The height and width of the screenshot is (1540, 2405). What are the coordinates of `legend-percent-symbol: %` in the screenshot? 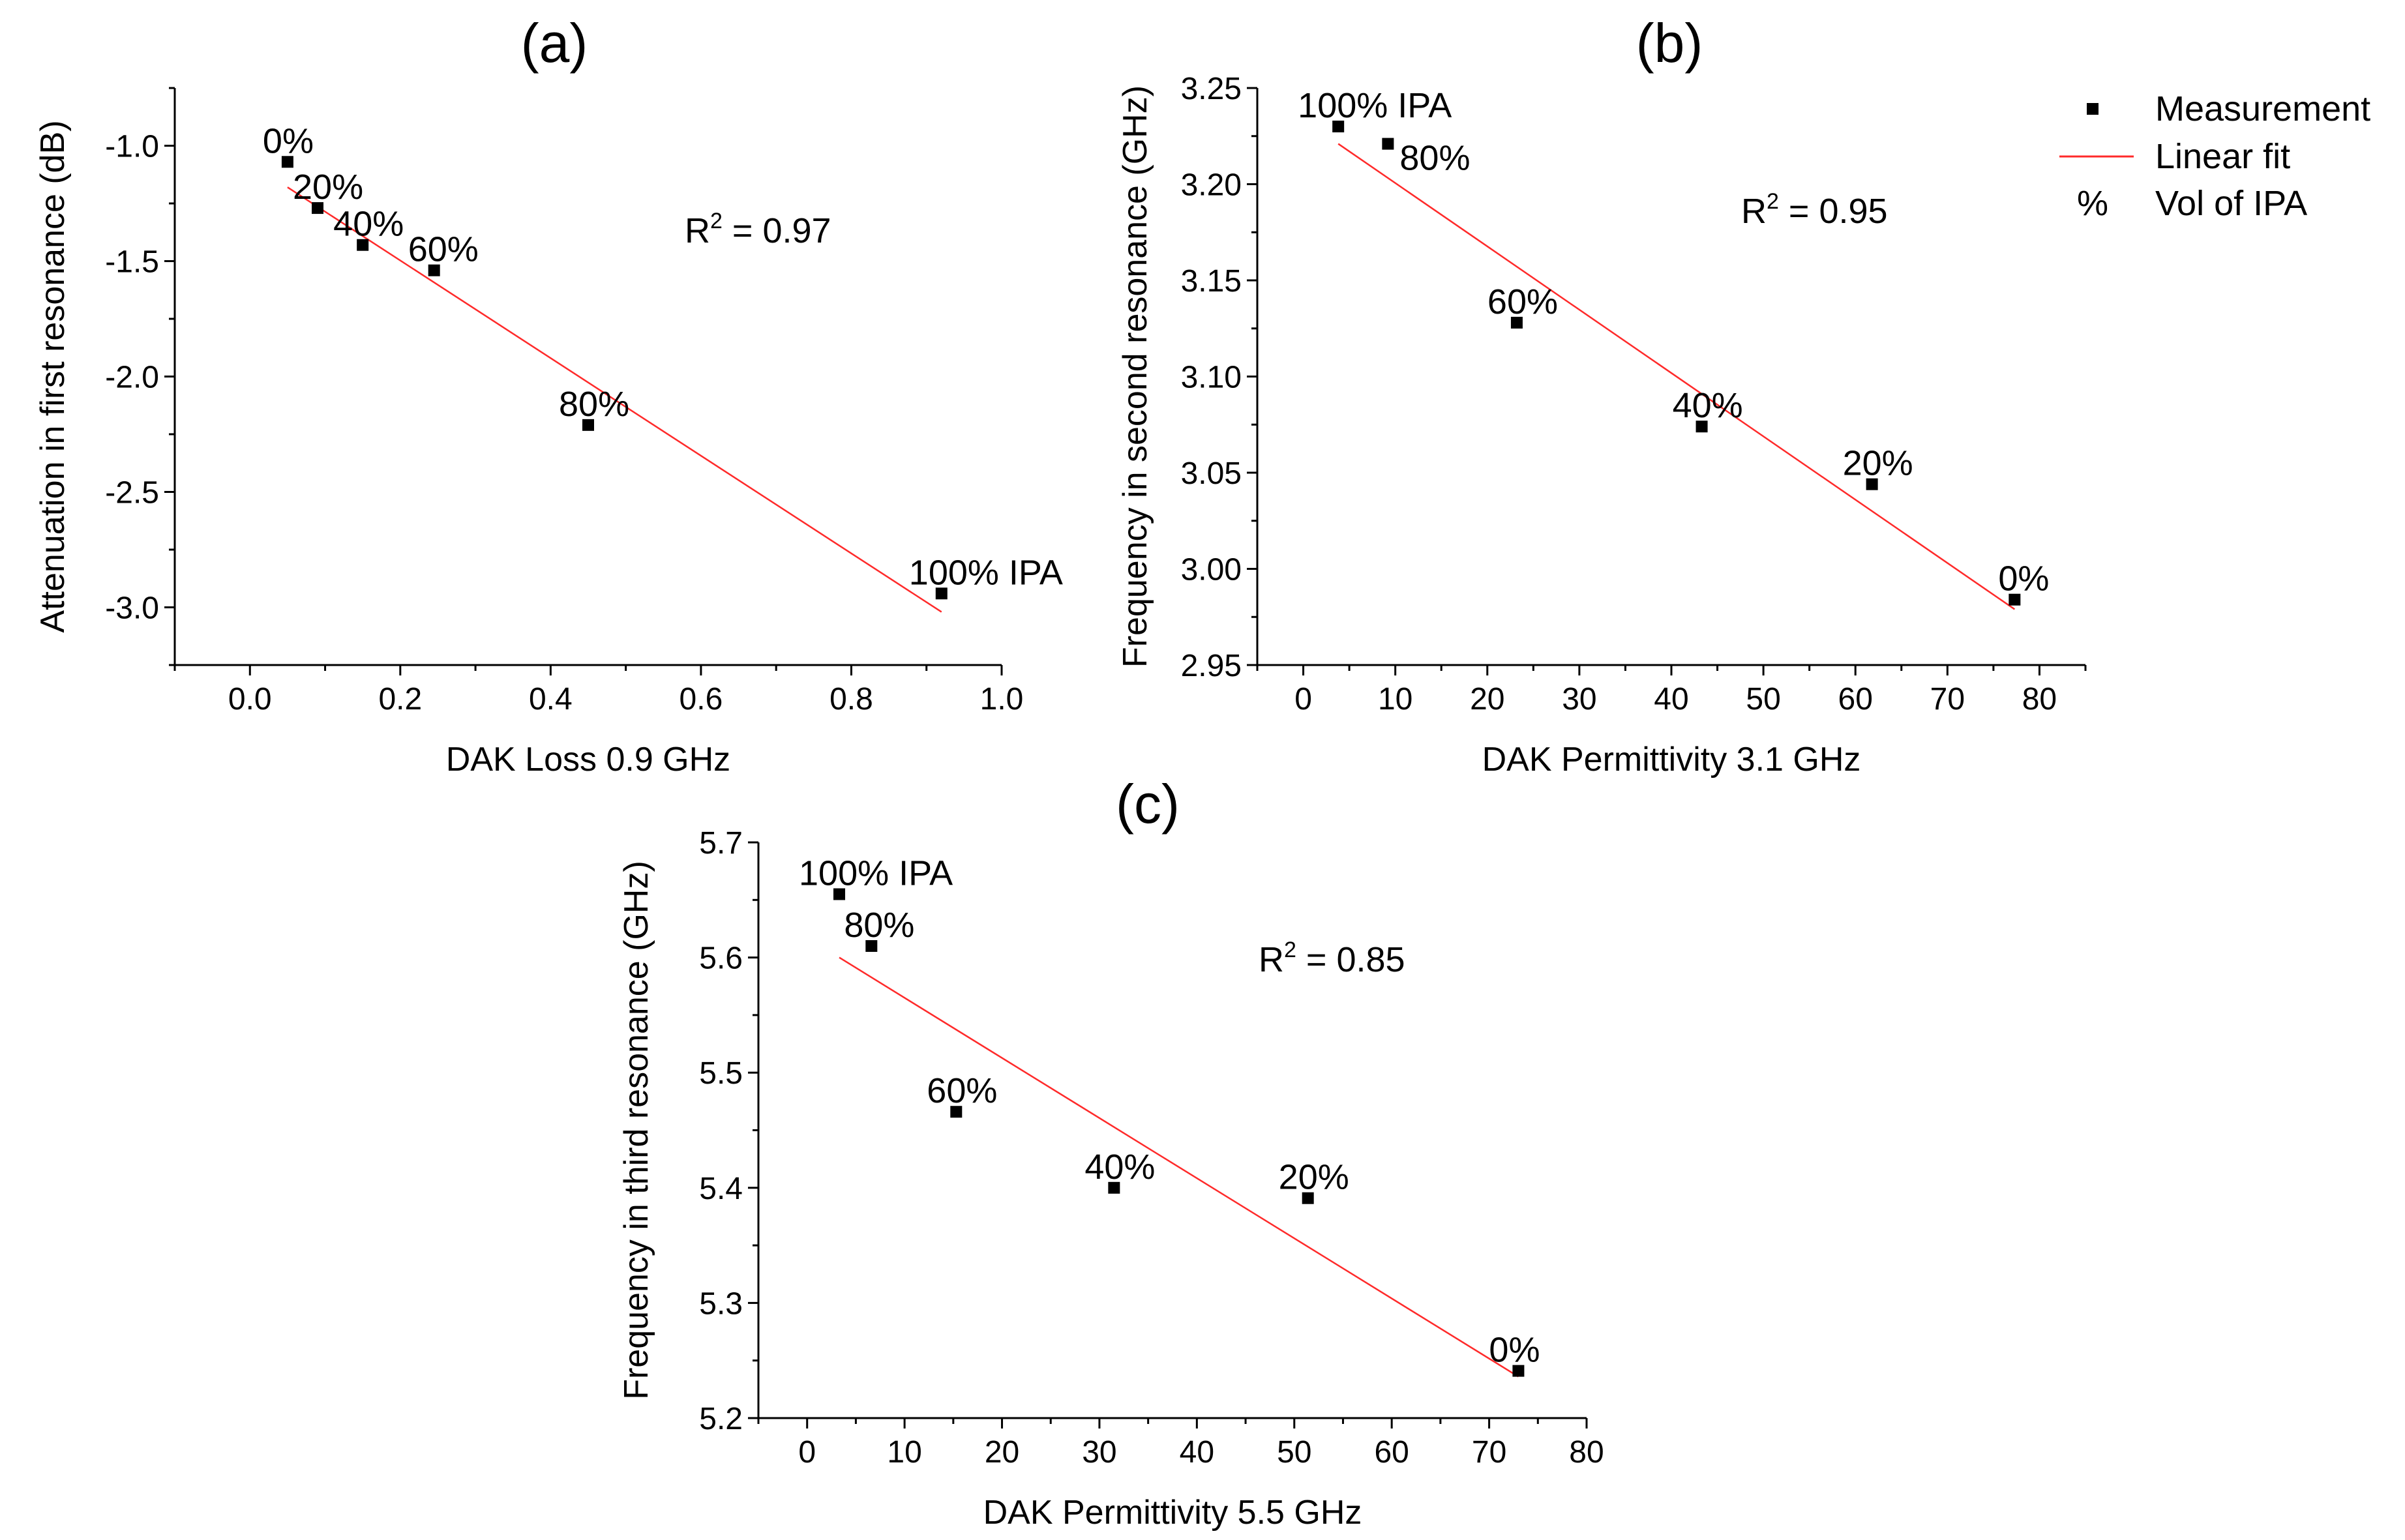 It's located at (2092, 203).